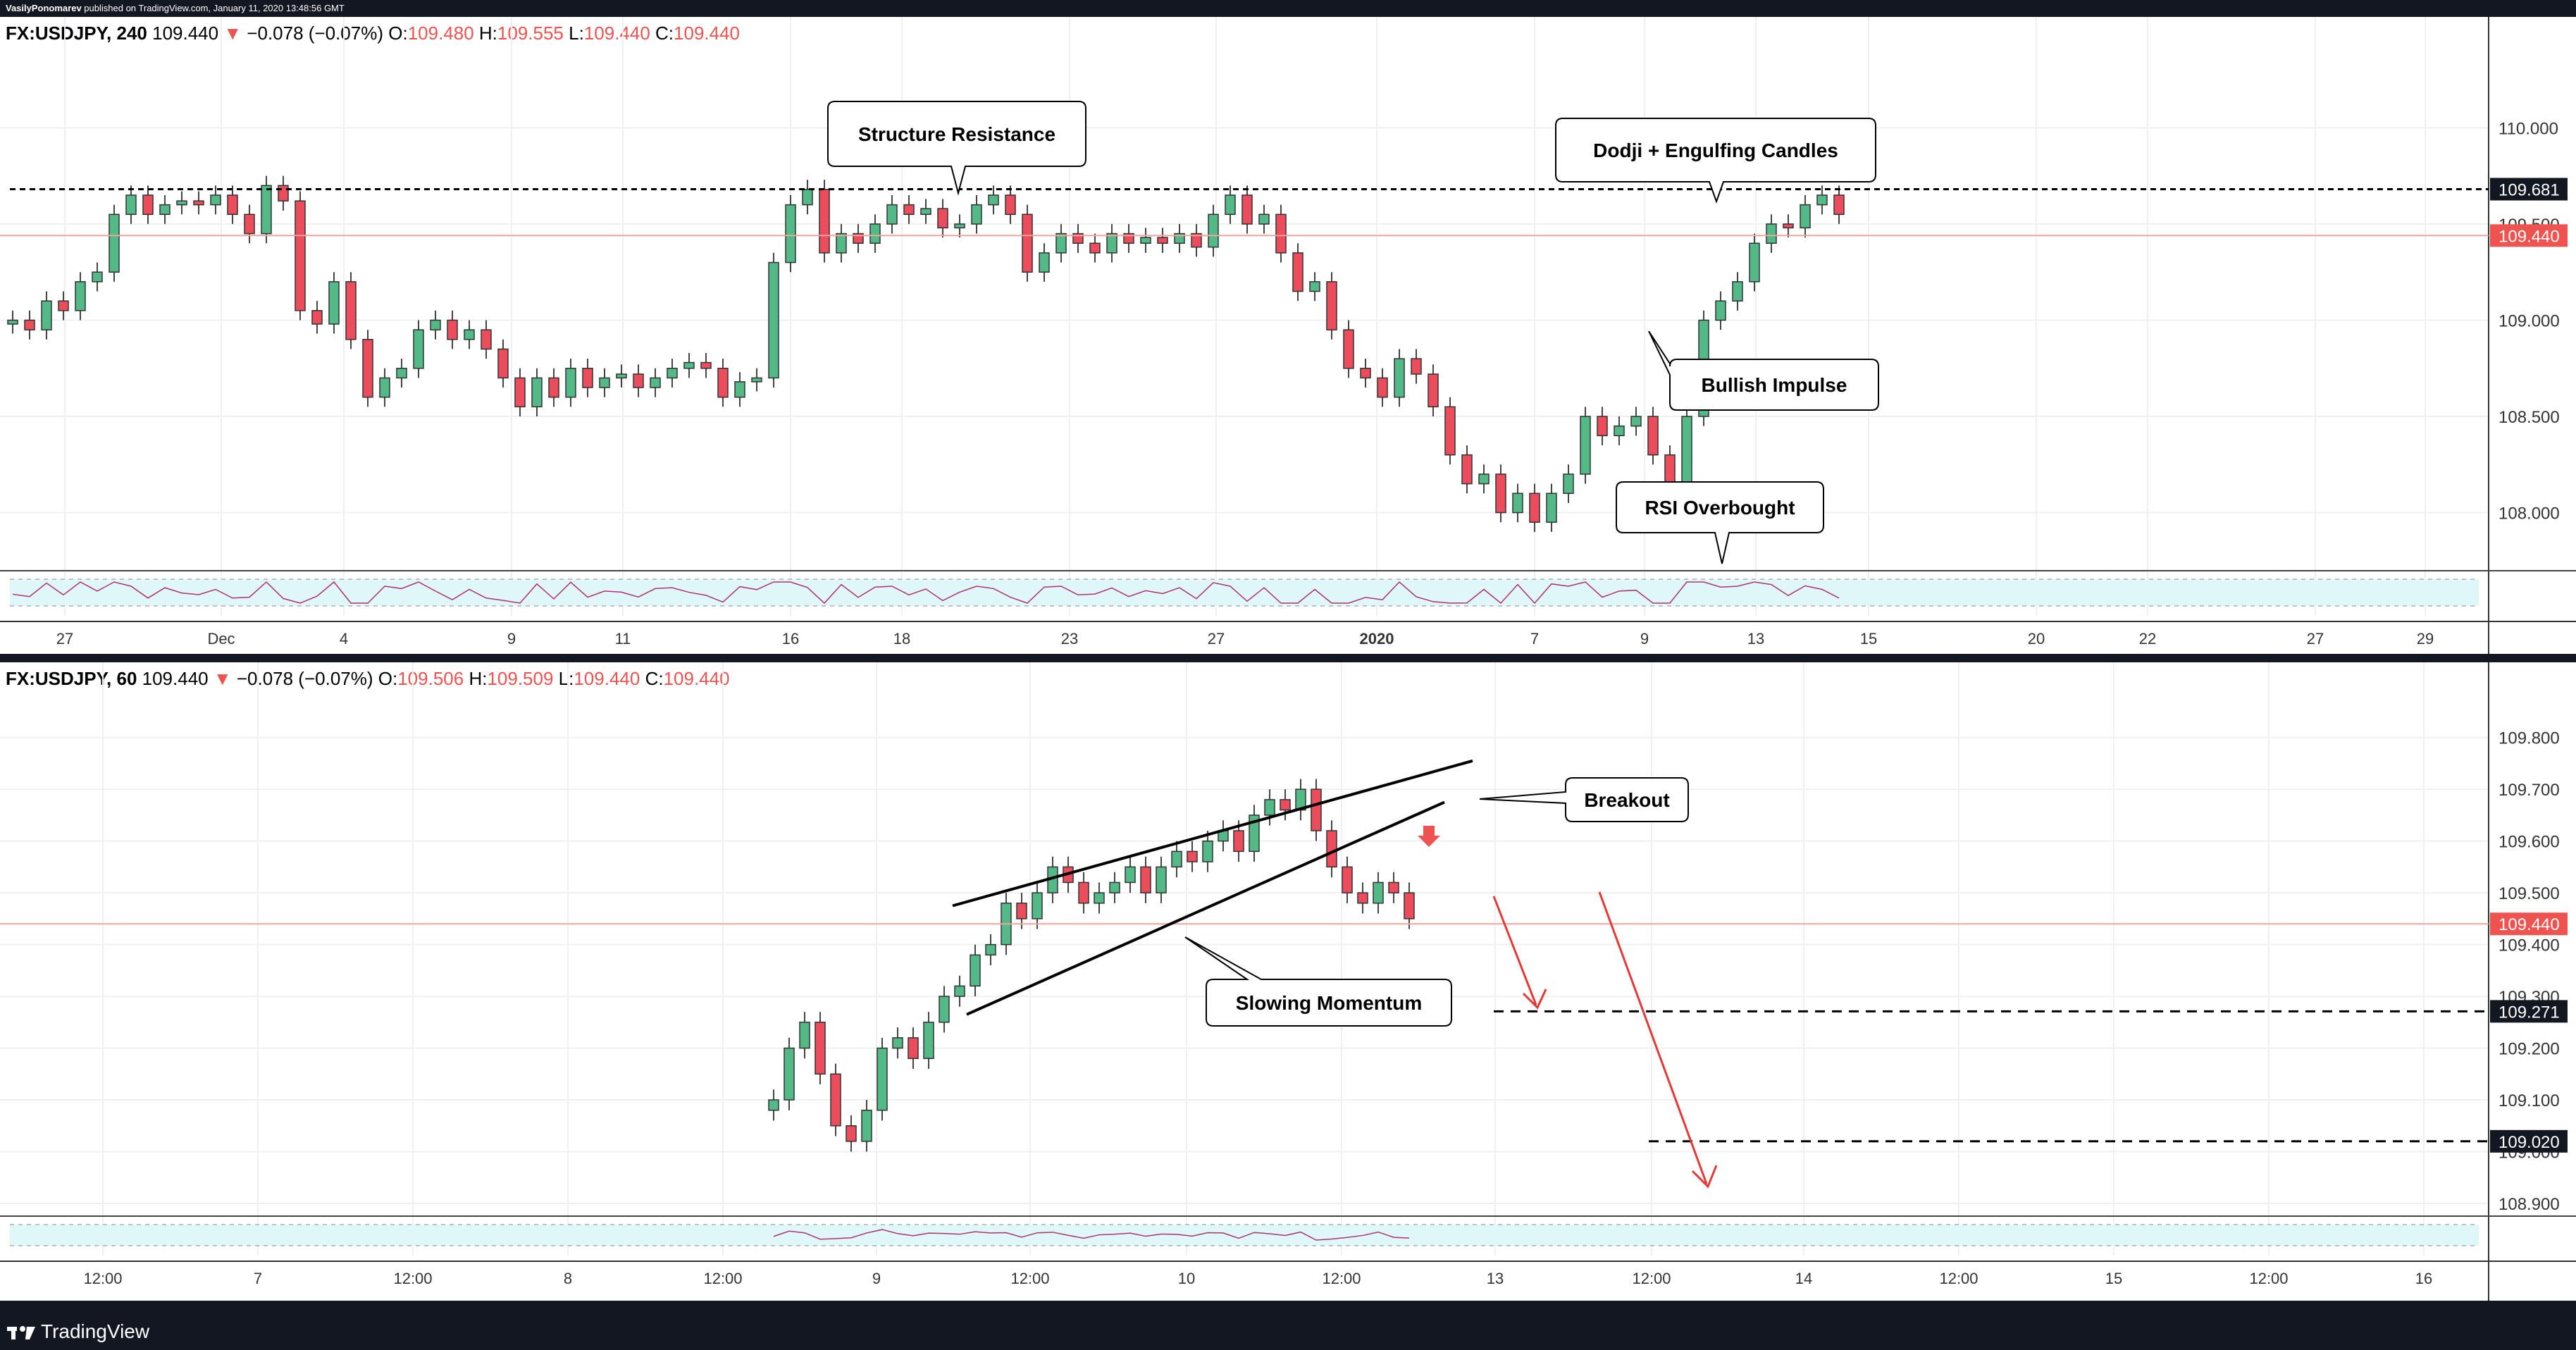  What do you see at coordinates (71, 678) in the screenshot?
I see `symbol-label: FX:USDJPY, 60` at bounding box center [71, 678].